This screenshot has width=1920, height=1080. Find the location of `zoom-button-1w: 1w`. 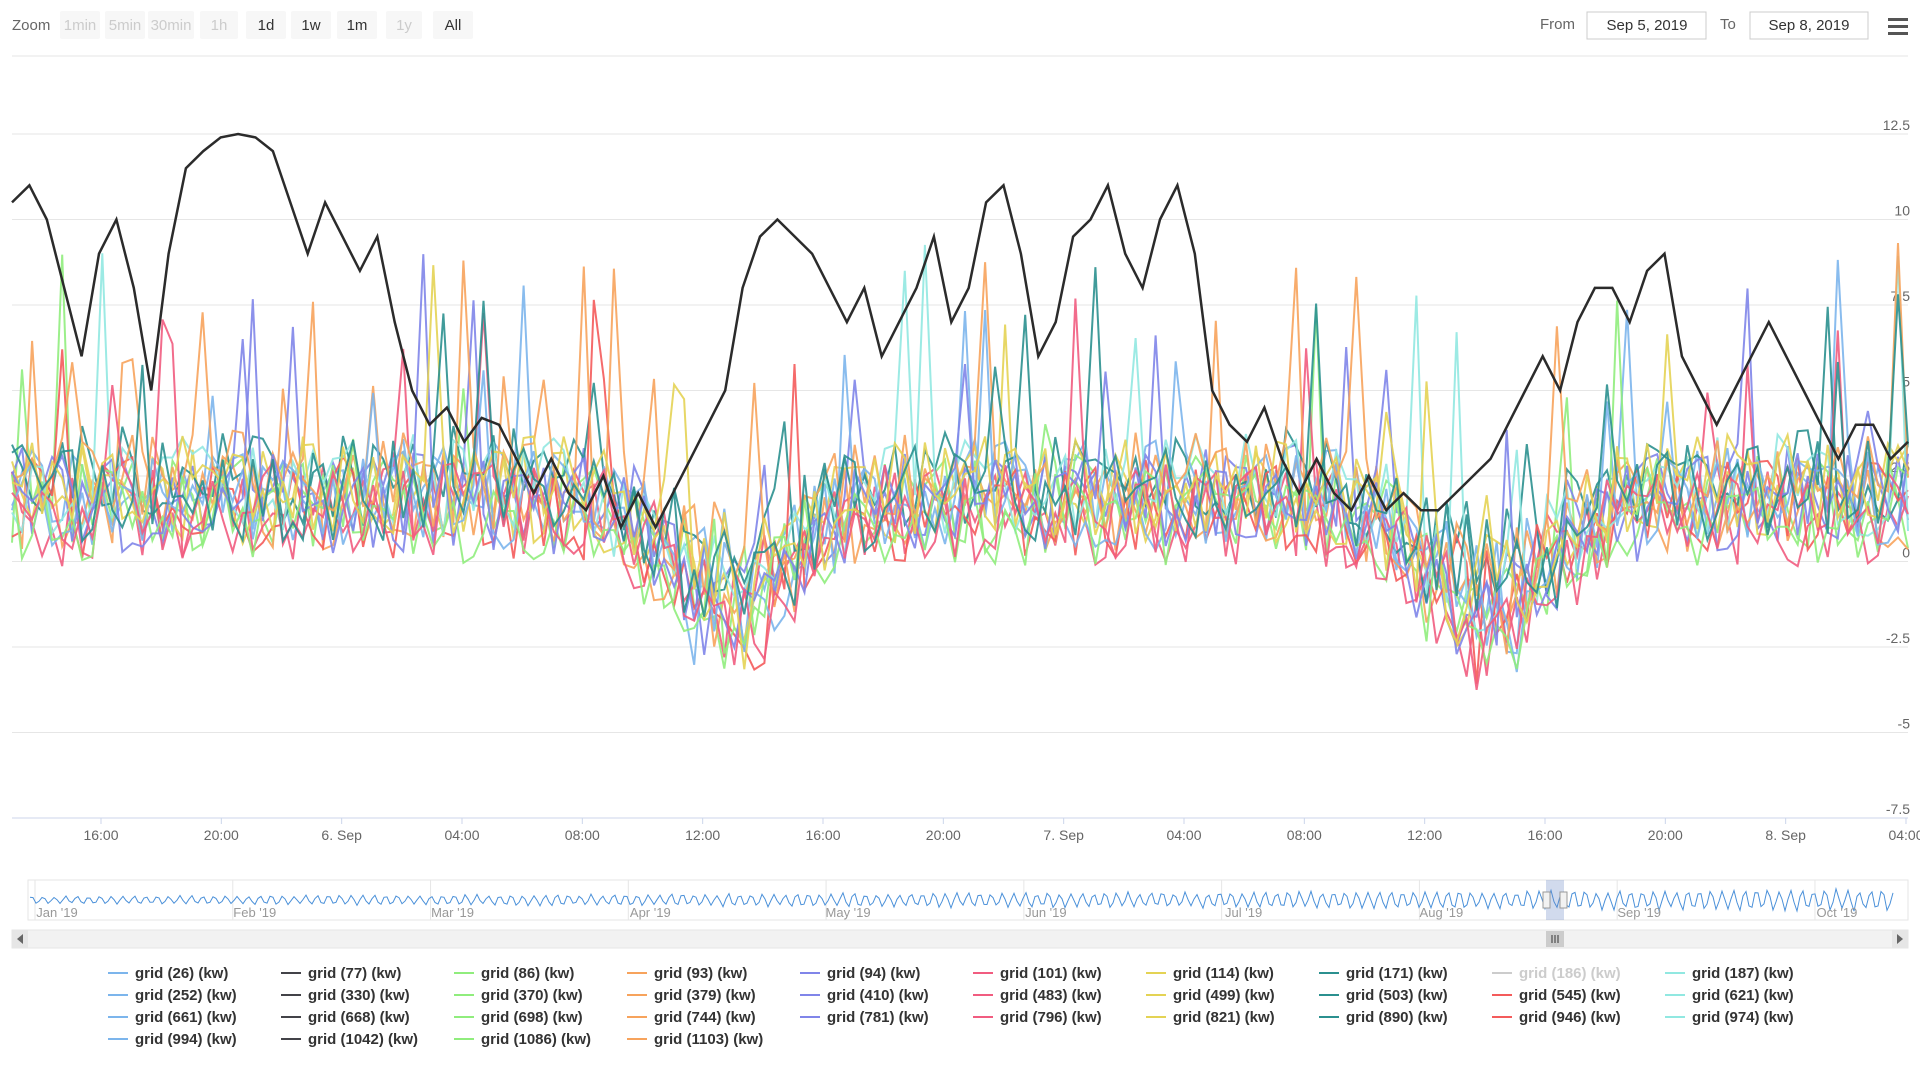

zoom-button-1w: 1w is located at coordinates (311, 25).